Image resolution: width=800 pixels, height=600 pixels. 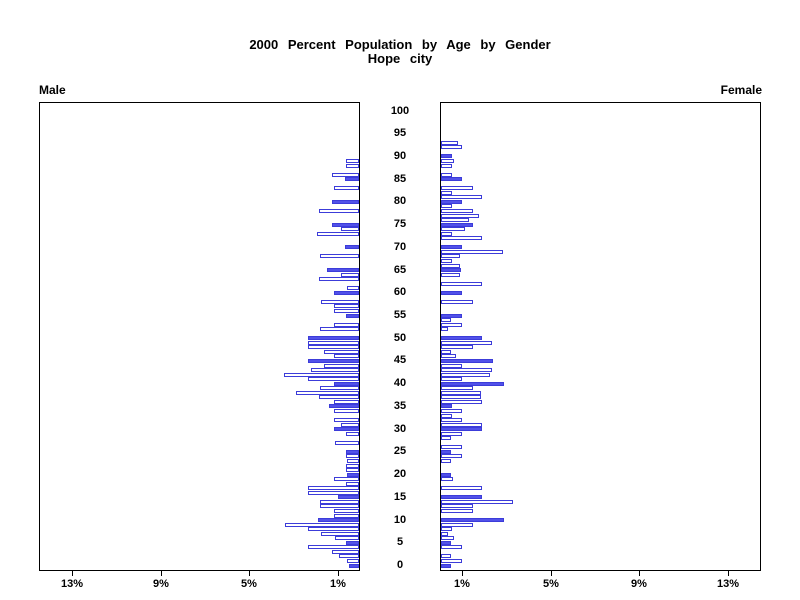 What do you see at coordinates (400, 451) in the screenshot?
I see `age-tick-label-25: 25` at bounding box center [400, 451].